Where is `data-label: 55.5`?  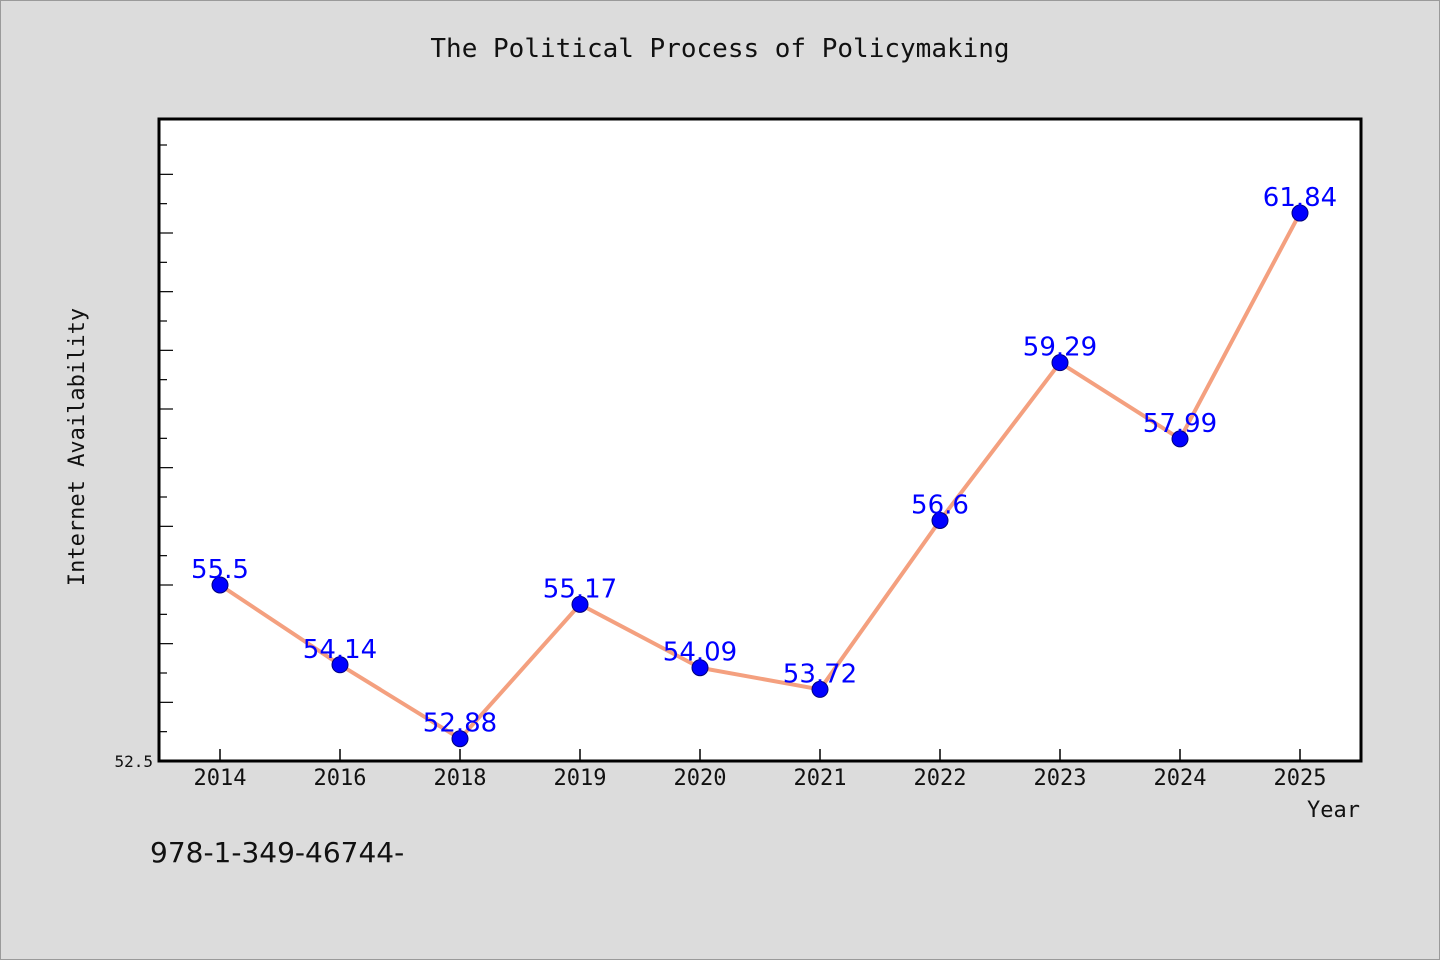 data-label: 55.5 is located at coordinates (220, 570).